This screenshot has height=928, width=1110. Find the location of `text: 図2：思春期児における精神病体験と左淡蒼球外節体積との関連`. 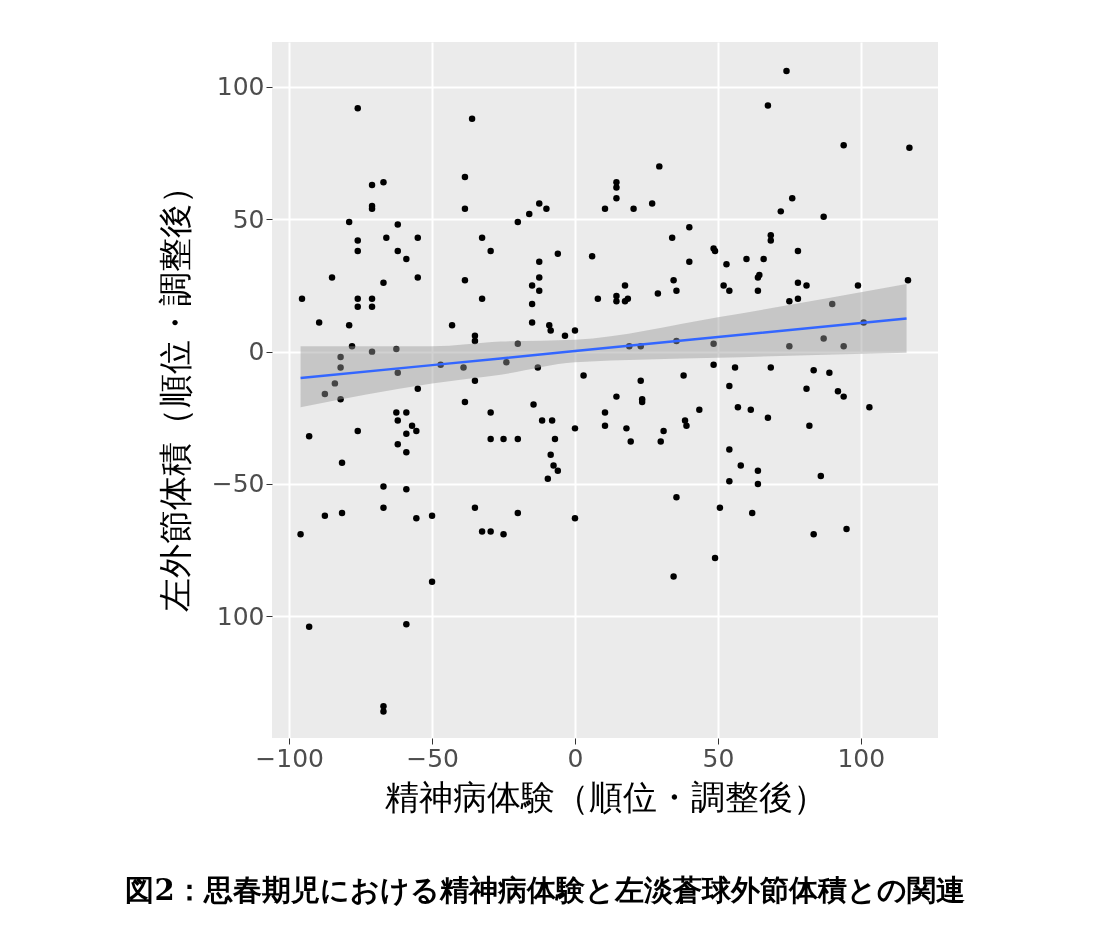

text: 図2：思春期児における精神病体験と左淡蒼球外節体積との関連 is located at coordinates (545, 890).